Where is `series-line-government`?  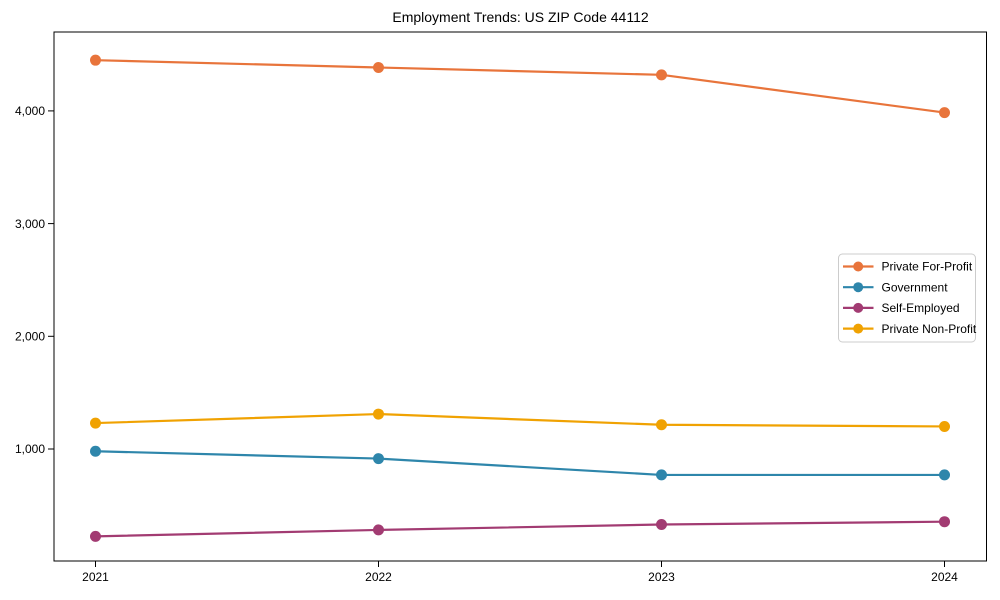 series-line-government is located at coordinates (520, 463).